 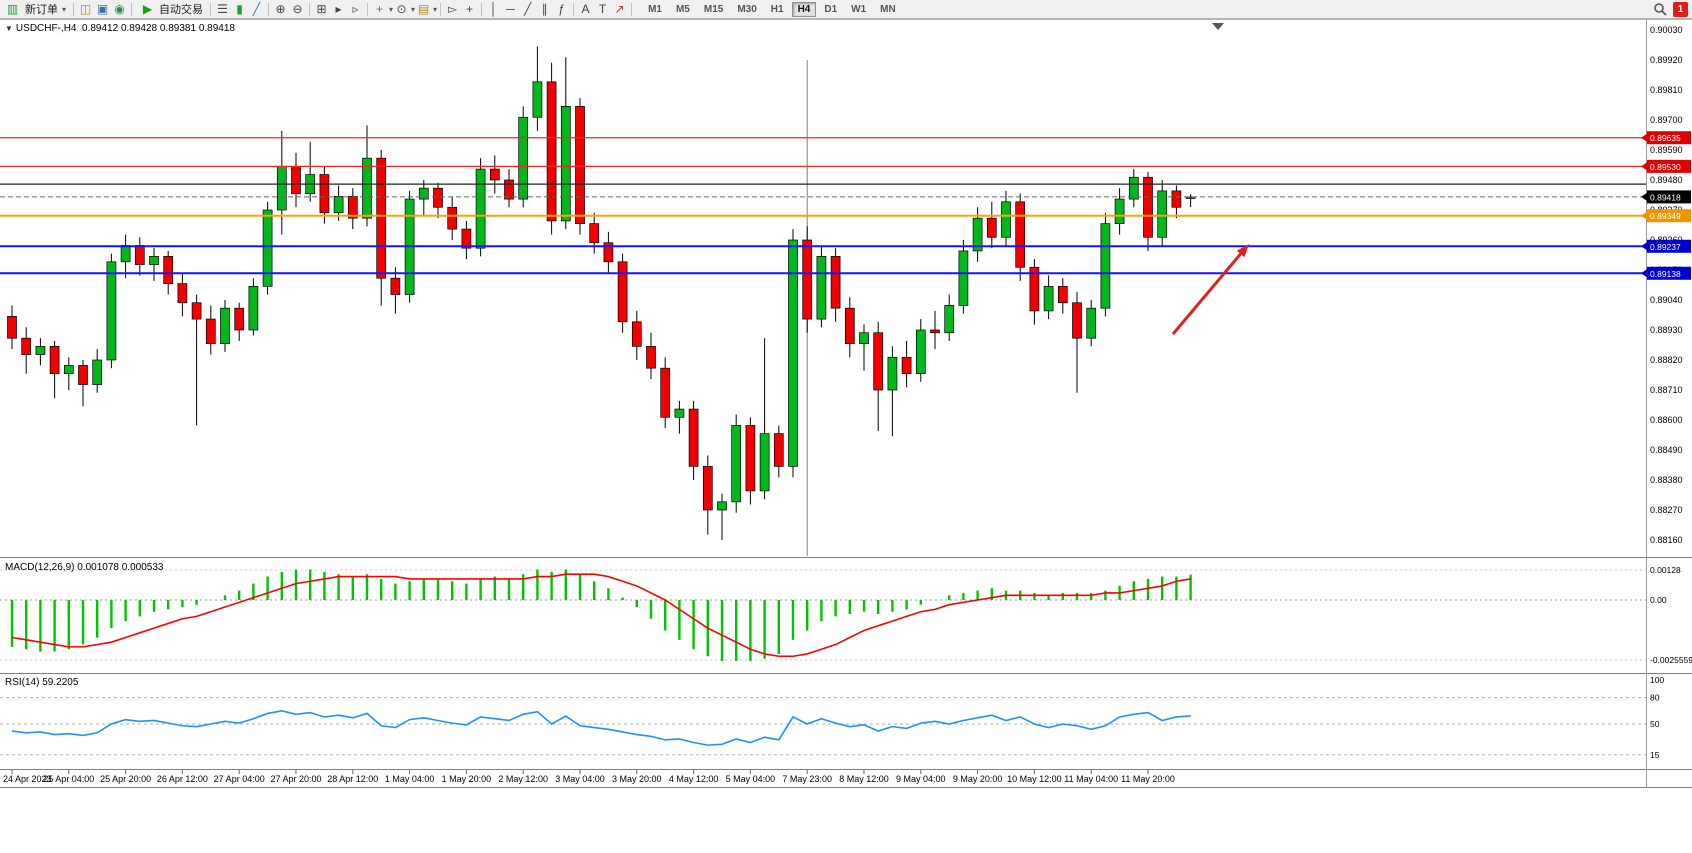 I want to click on svg-text: 0.89138, so click(x=1665, y=274).